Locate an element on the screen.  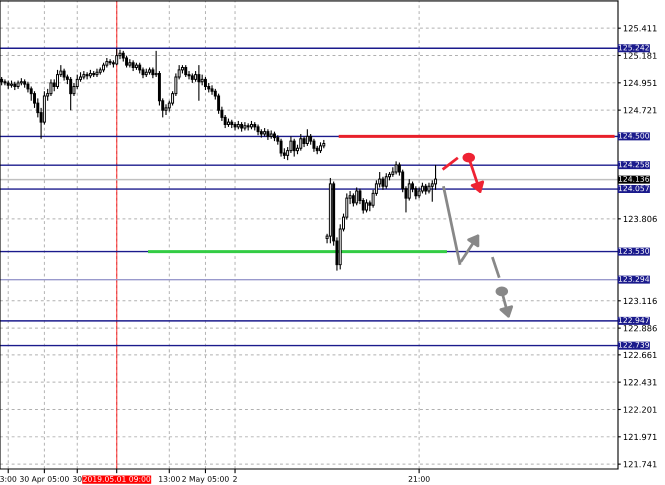
y-tick-label: 124.951 is located at coordinates (640, 83).